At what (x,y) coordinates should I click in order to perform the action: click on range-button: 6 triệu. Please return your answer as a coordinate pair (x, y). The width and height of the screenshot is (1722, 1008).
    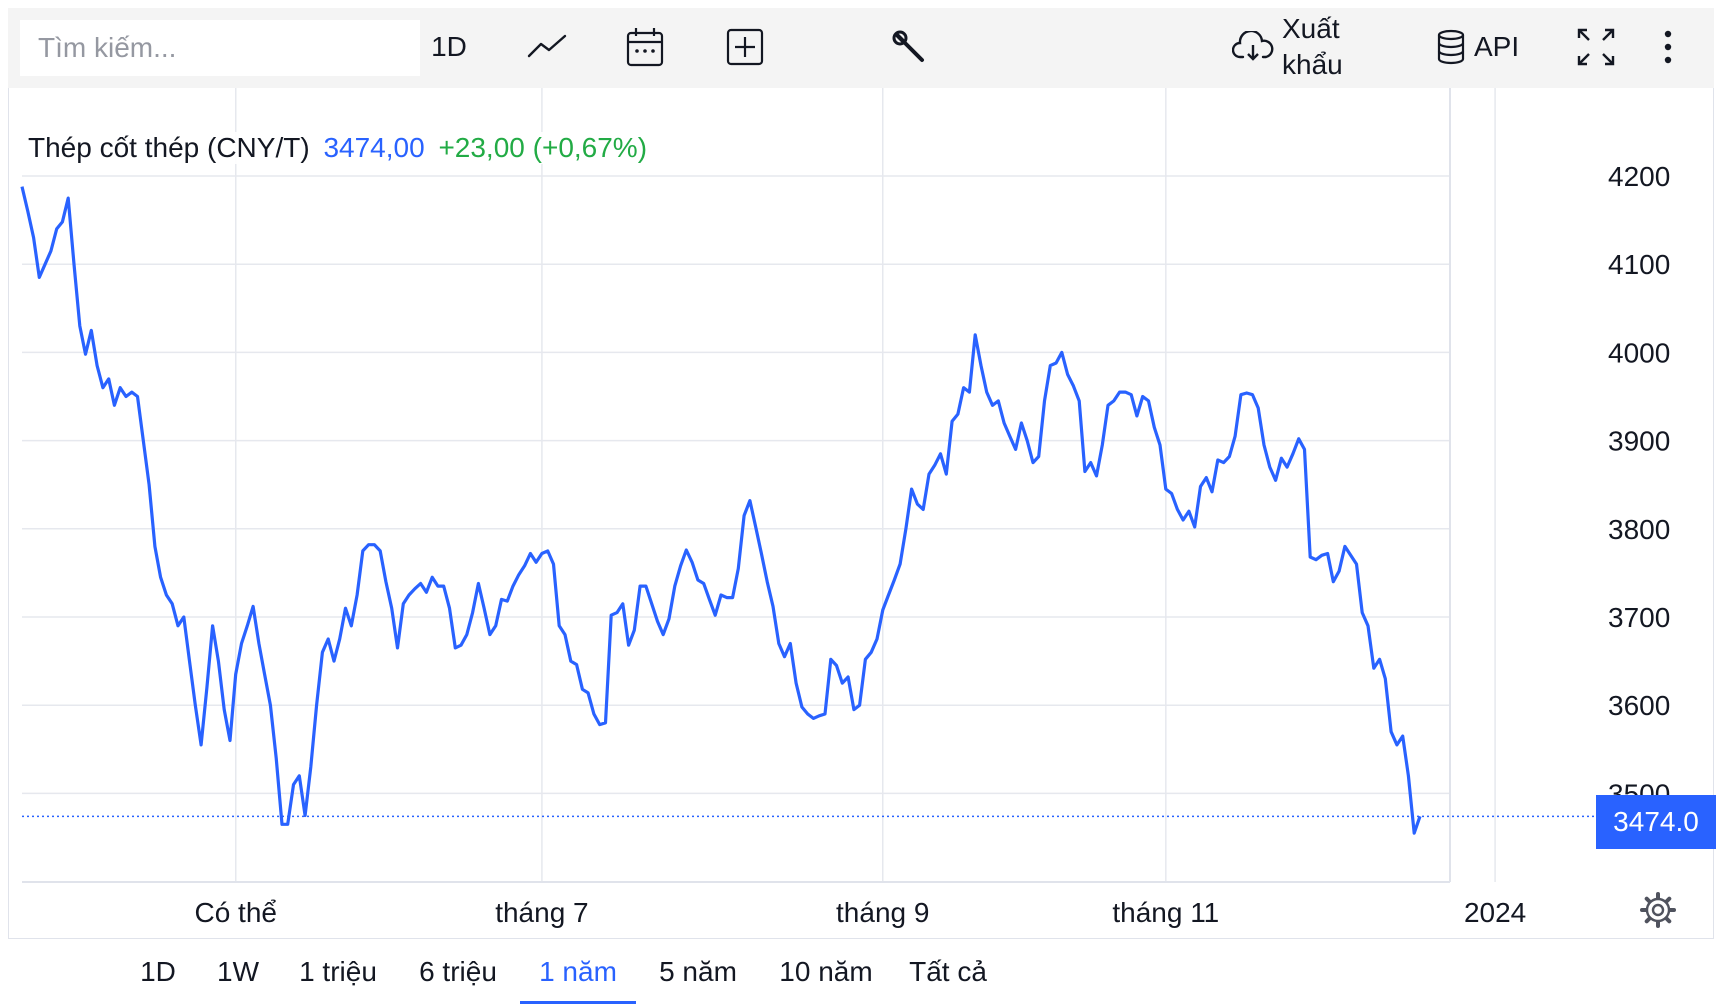
    Looking at the image, I should click on (458, 971).